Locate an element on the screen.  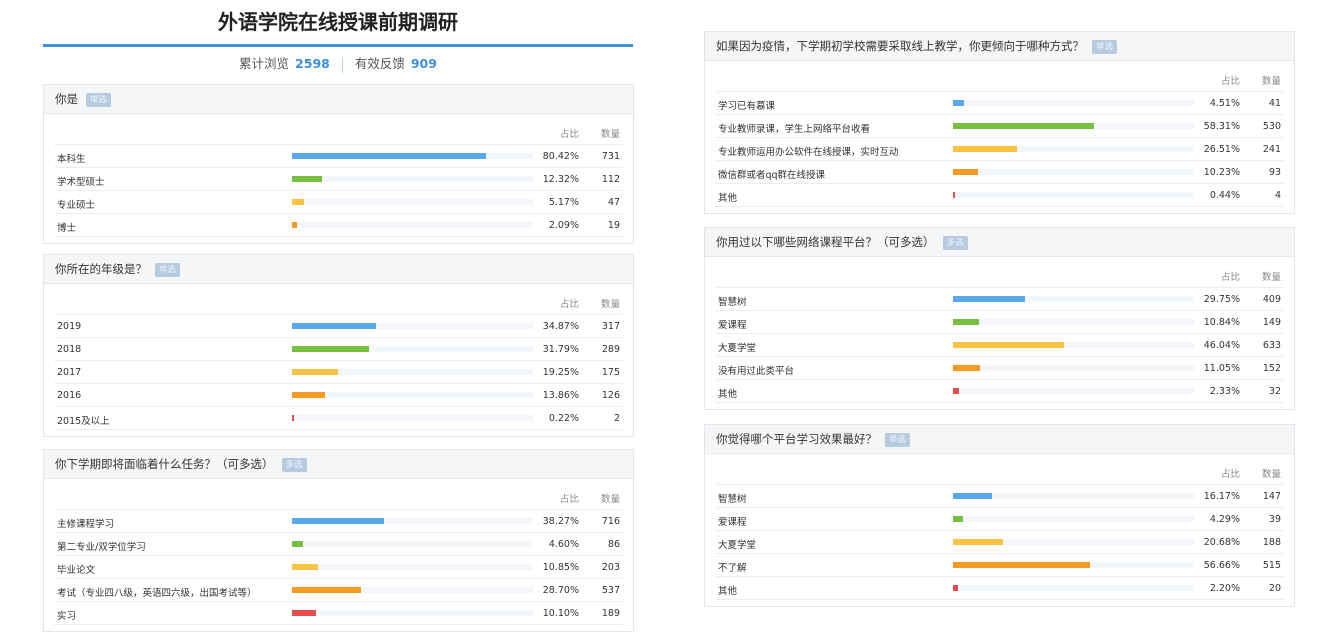
question-header: 你所在的年级是？ 单选 is located at coordinates (338, 269).